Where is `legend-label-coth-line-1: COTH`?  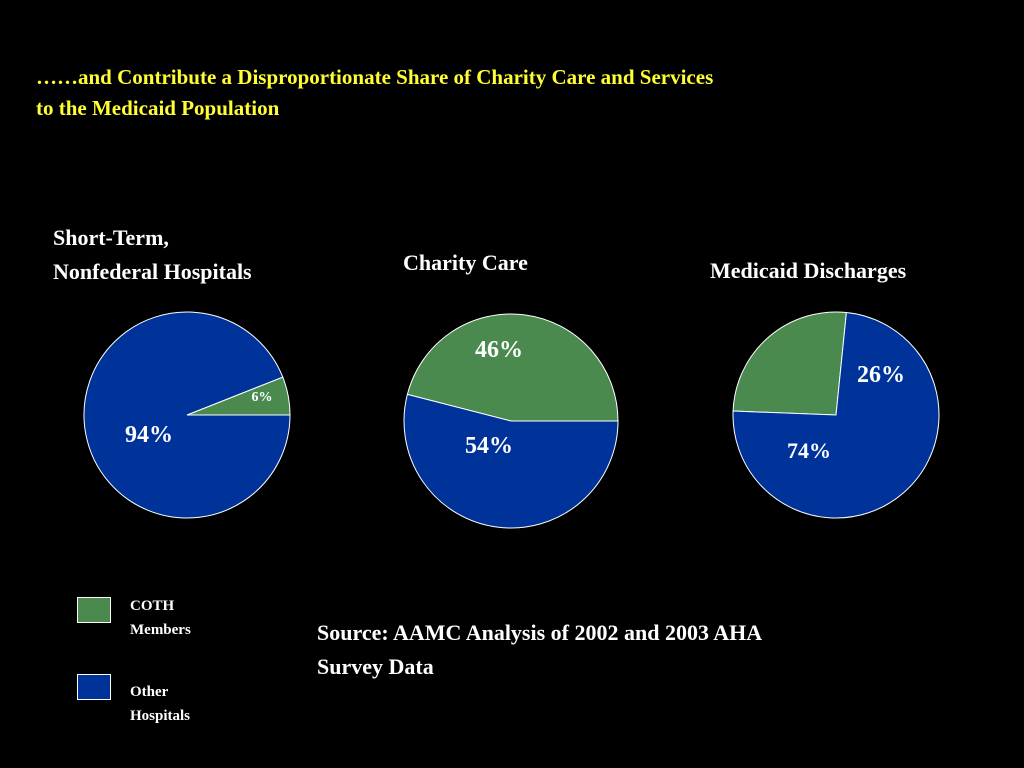 legend-label-coth-line-1: COTH is located at coordinates (152, 606).